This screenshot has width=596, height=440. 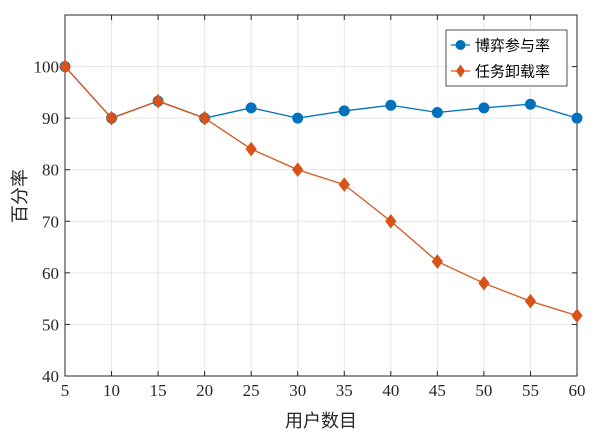 I want to click on x-axis-title: 用户数目, so click(x=321, y=421).